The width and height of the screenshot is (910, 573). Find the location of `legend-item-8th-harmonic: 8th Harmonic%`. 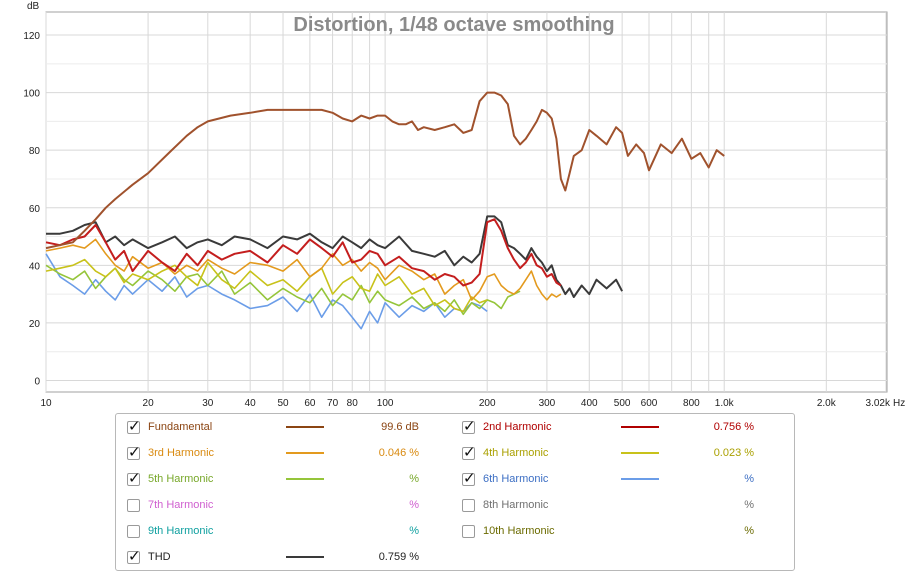

legend-item-8th-harmonic: 8th Harmonic% is located at coordinates (608, 505).